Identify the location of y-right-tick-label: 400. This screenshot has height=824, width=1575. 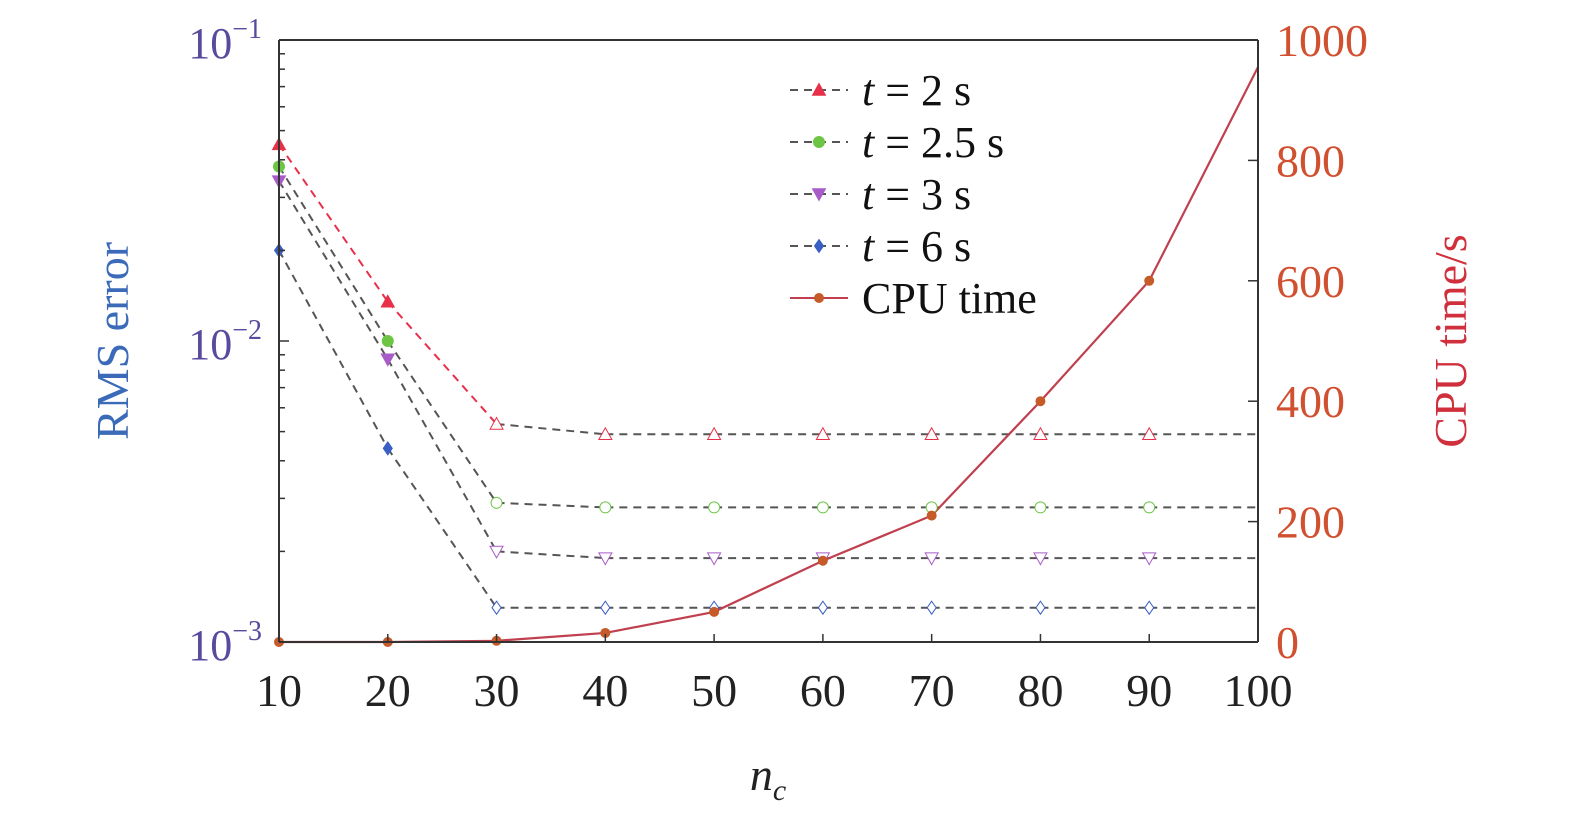
(1310, 401).